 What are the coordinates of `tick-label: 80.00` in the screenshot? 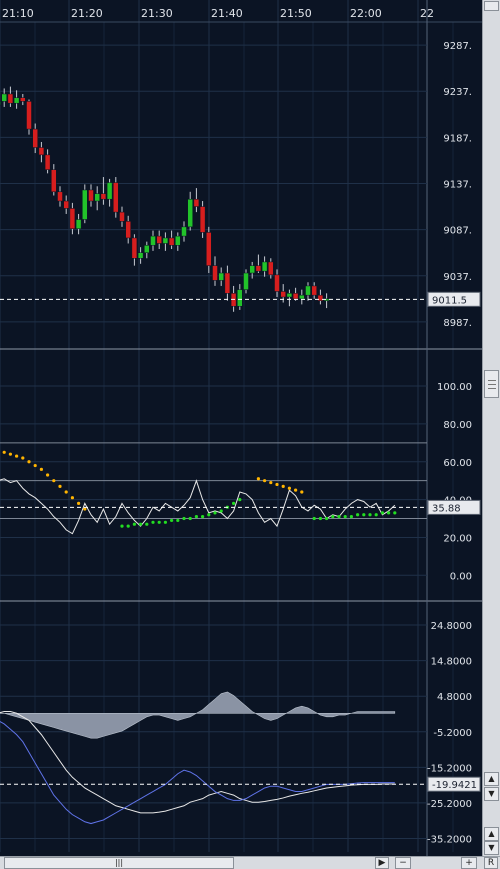 It's located at (457, 425).